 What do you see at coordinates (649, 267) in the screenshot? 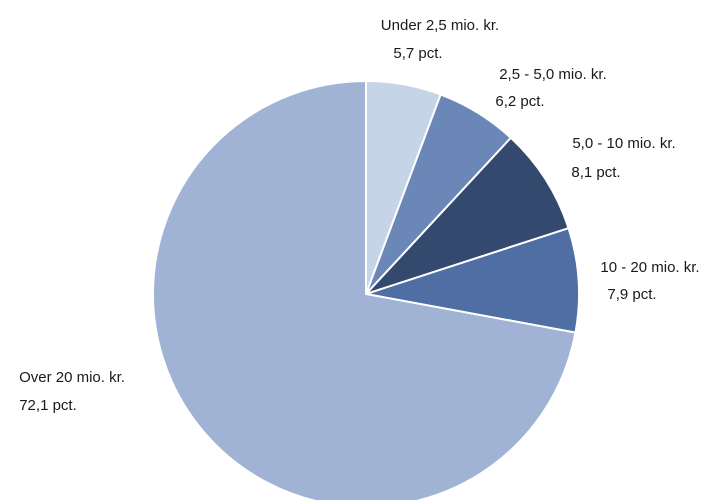
I see `slice-label-10-to-20: 10 - 20 mio. kr.` at bounding box center [649, 267].